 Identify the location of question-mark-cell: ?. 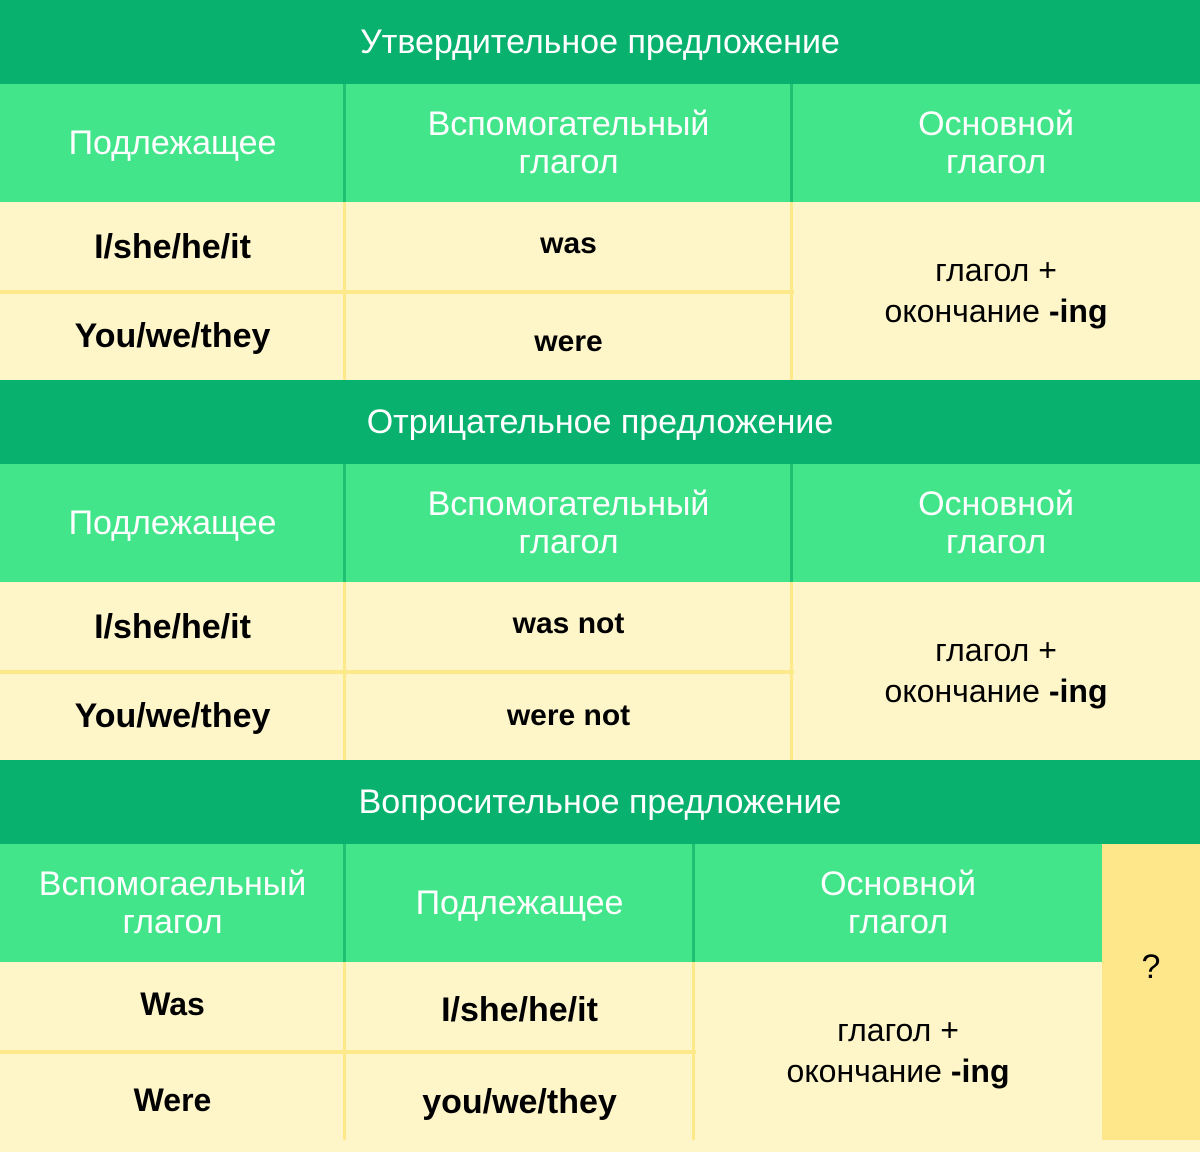
(1151, 992).